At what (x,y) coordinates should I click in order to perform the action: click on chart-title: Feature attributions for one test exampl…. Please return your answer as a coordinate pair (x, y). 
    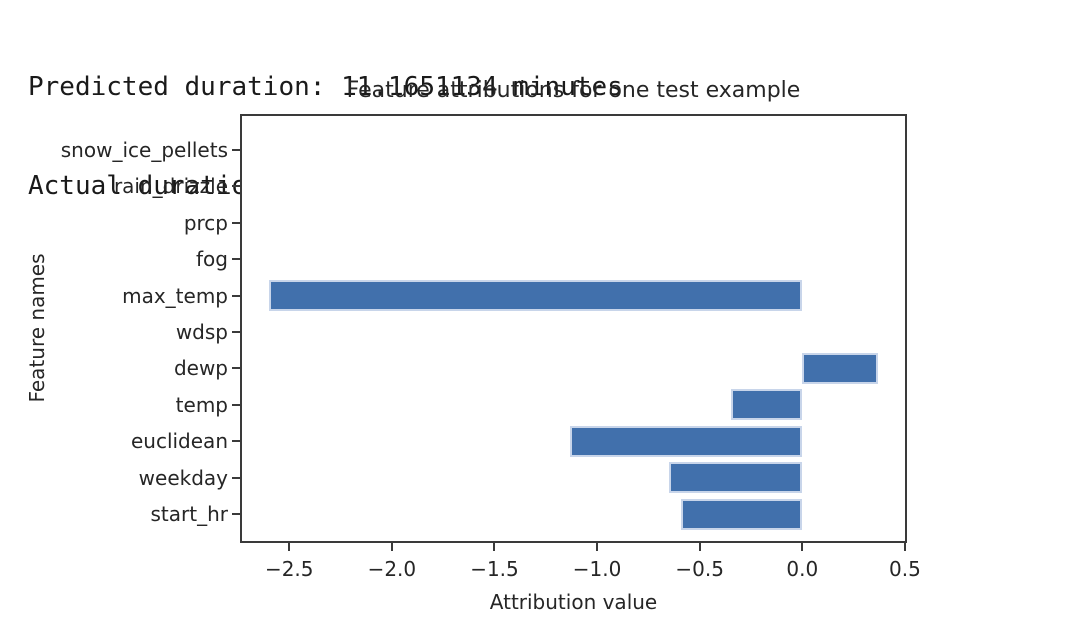
    Looking at the image, I should click on (573, 90).